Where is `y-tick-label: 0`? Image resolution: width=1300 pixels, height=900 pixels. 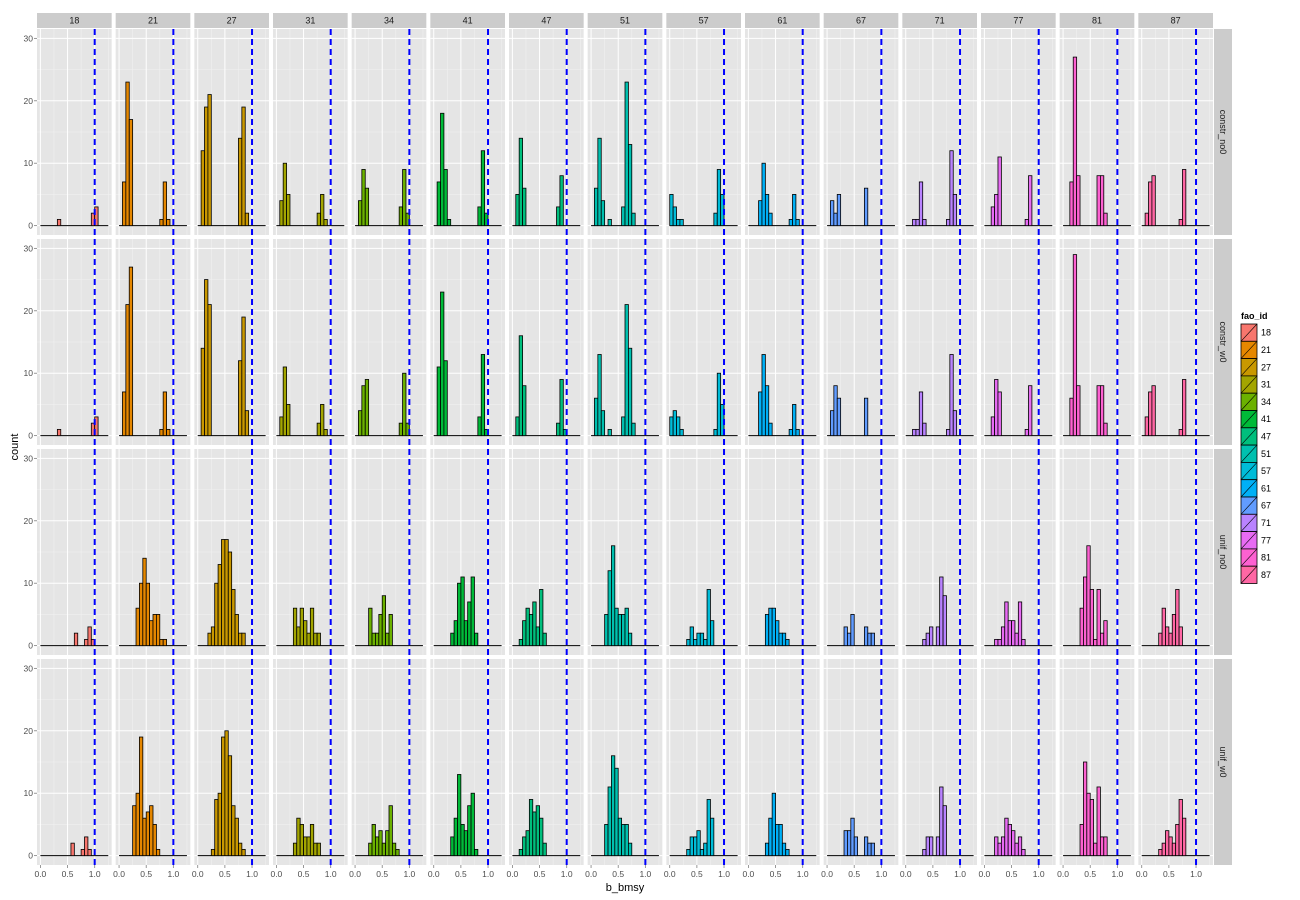 y-tick-label: 0 is located at coordinates (30, 436).